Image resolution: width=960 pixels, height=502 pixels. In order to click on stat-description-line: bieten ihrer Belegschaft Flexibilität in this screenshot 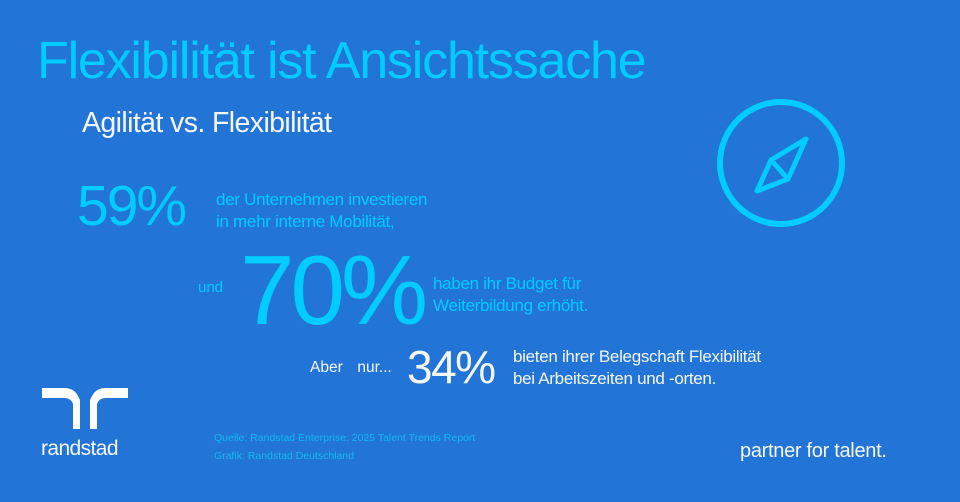, I will do `click(637, 356)`.